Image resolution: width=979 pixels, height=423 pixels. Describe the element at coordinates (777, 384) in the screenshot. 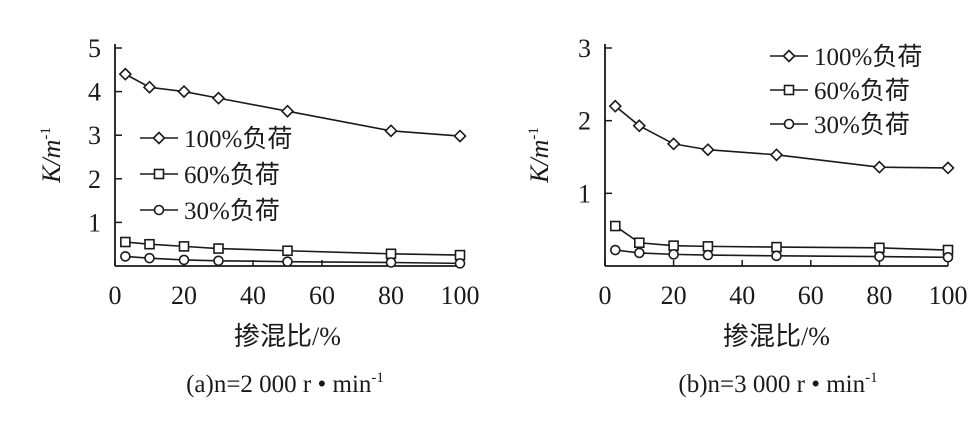

I see `panel-caption: (b)n=3 000 r • min-1` at that location.